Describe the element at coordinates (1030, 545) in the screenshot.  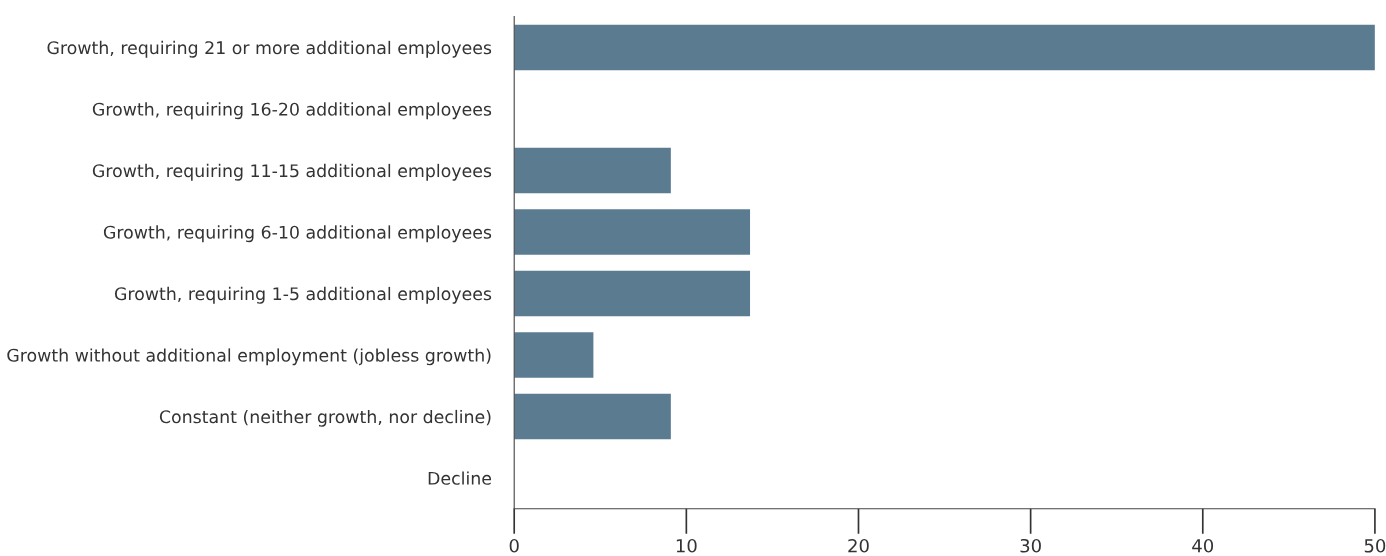
I see `x-tick-label: 30` at that location.